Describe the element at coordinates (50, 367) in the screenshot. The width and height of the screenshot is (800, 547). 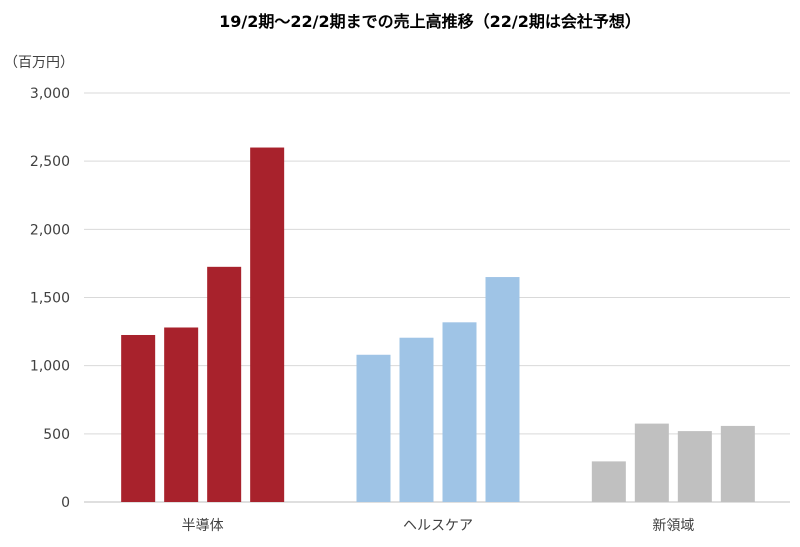
I see `y-tick-label: 1,000` at that location.